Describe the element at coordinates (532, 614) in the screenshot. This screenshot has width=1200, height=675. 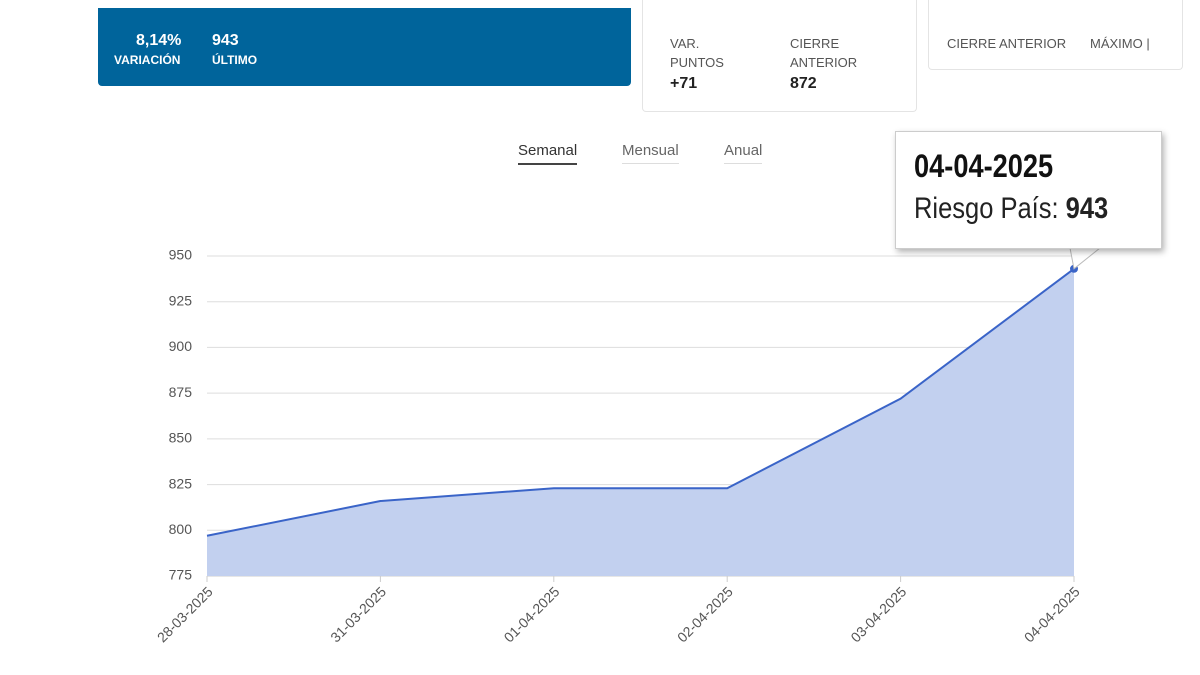
I see `x-tick-label: 01-04-2025` at that location.